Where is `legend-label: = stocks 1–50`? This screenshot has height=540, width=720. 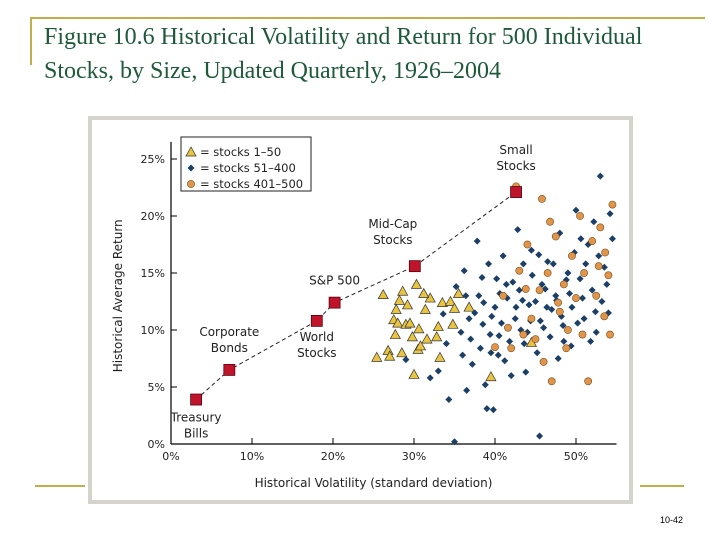
legend-label: = stocks 1–50 is located at coordinates (240, 152).